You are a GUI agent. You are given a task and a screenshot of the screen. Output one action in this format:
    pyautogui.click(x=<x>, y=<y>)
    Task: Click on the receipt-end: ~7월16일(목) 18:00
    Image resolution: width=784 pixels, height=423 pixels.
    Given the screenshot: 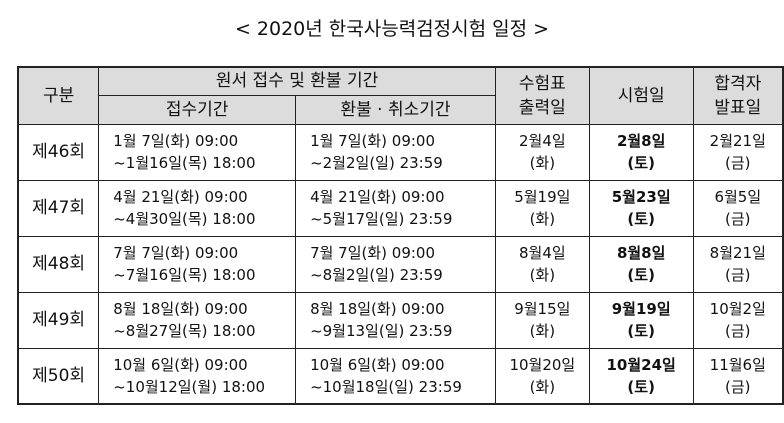 What is the action you would take?
    pyautogui.click(x=184, y=275)
    